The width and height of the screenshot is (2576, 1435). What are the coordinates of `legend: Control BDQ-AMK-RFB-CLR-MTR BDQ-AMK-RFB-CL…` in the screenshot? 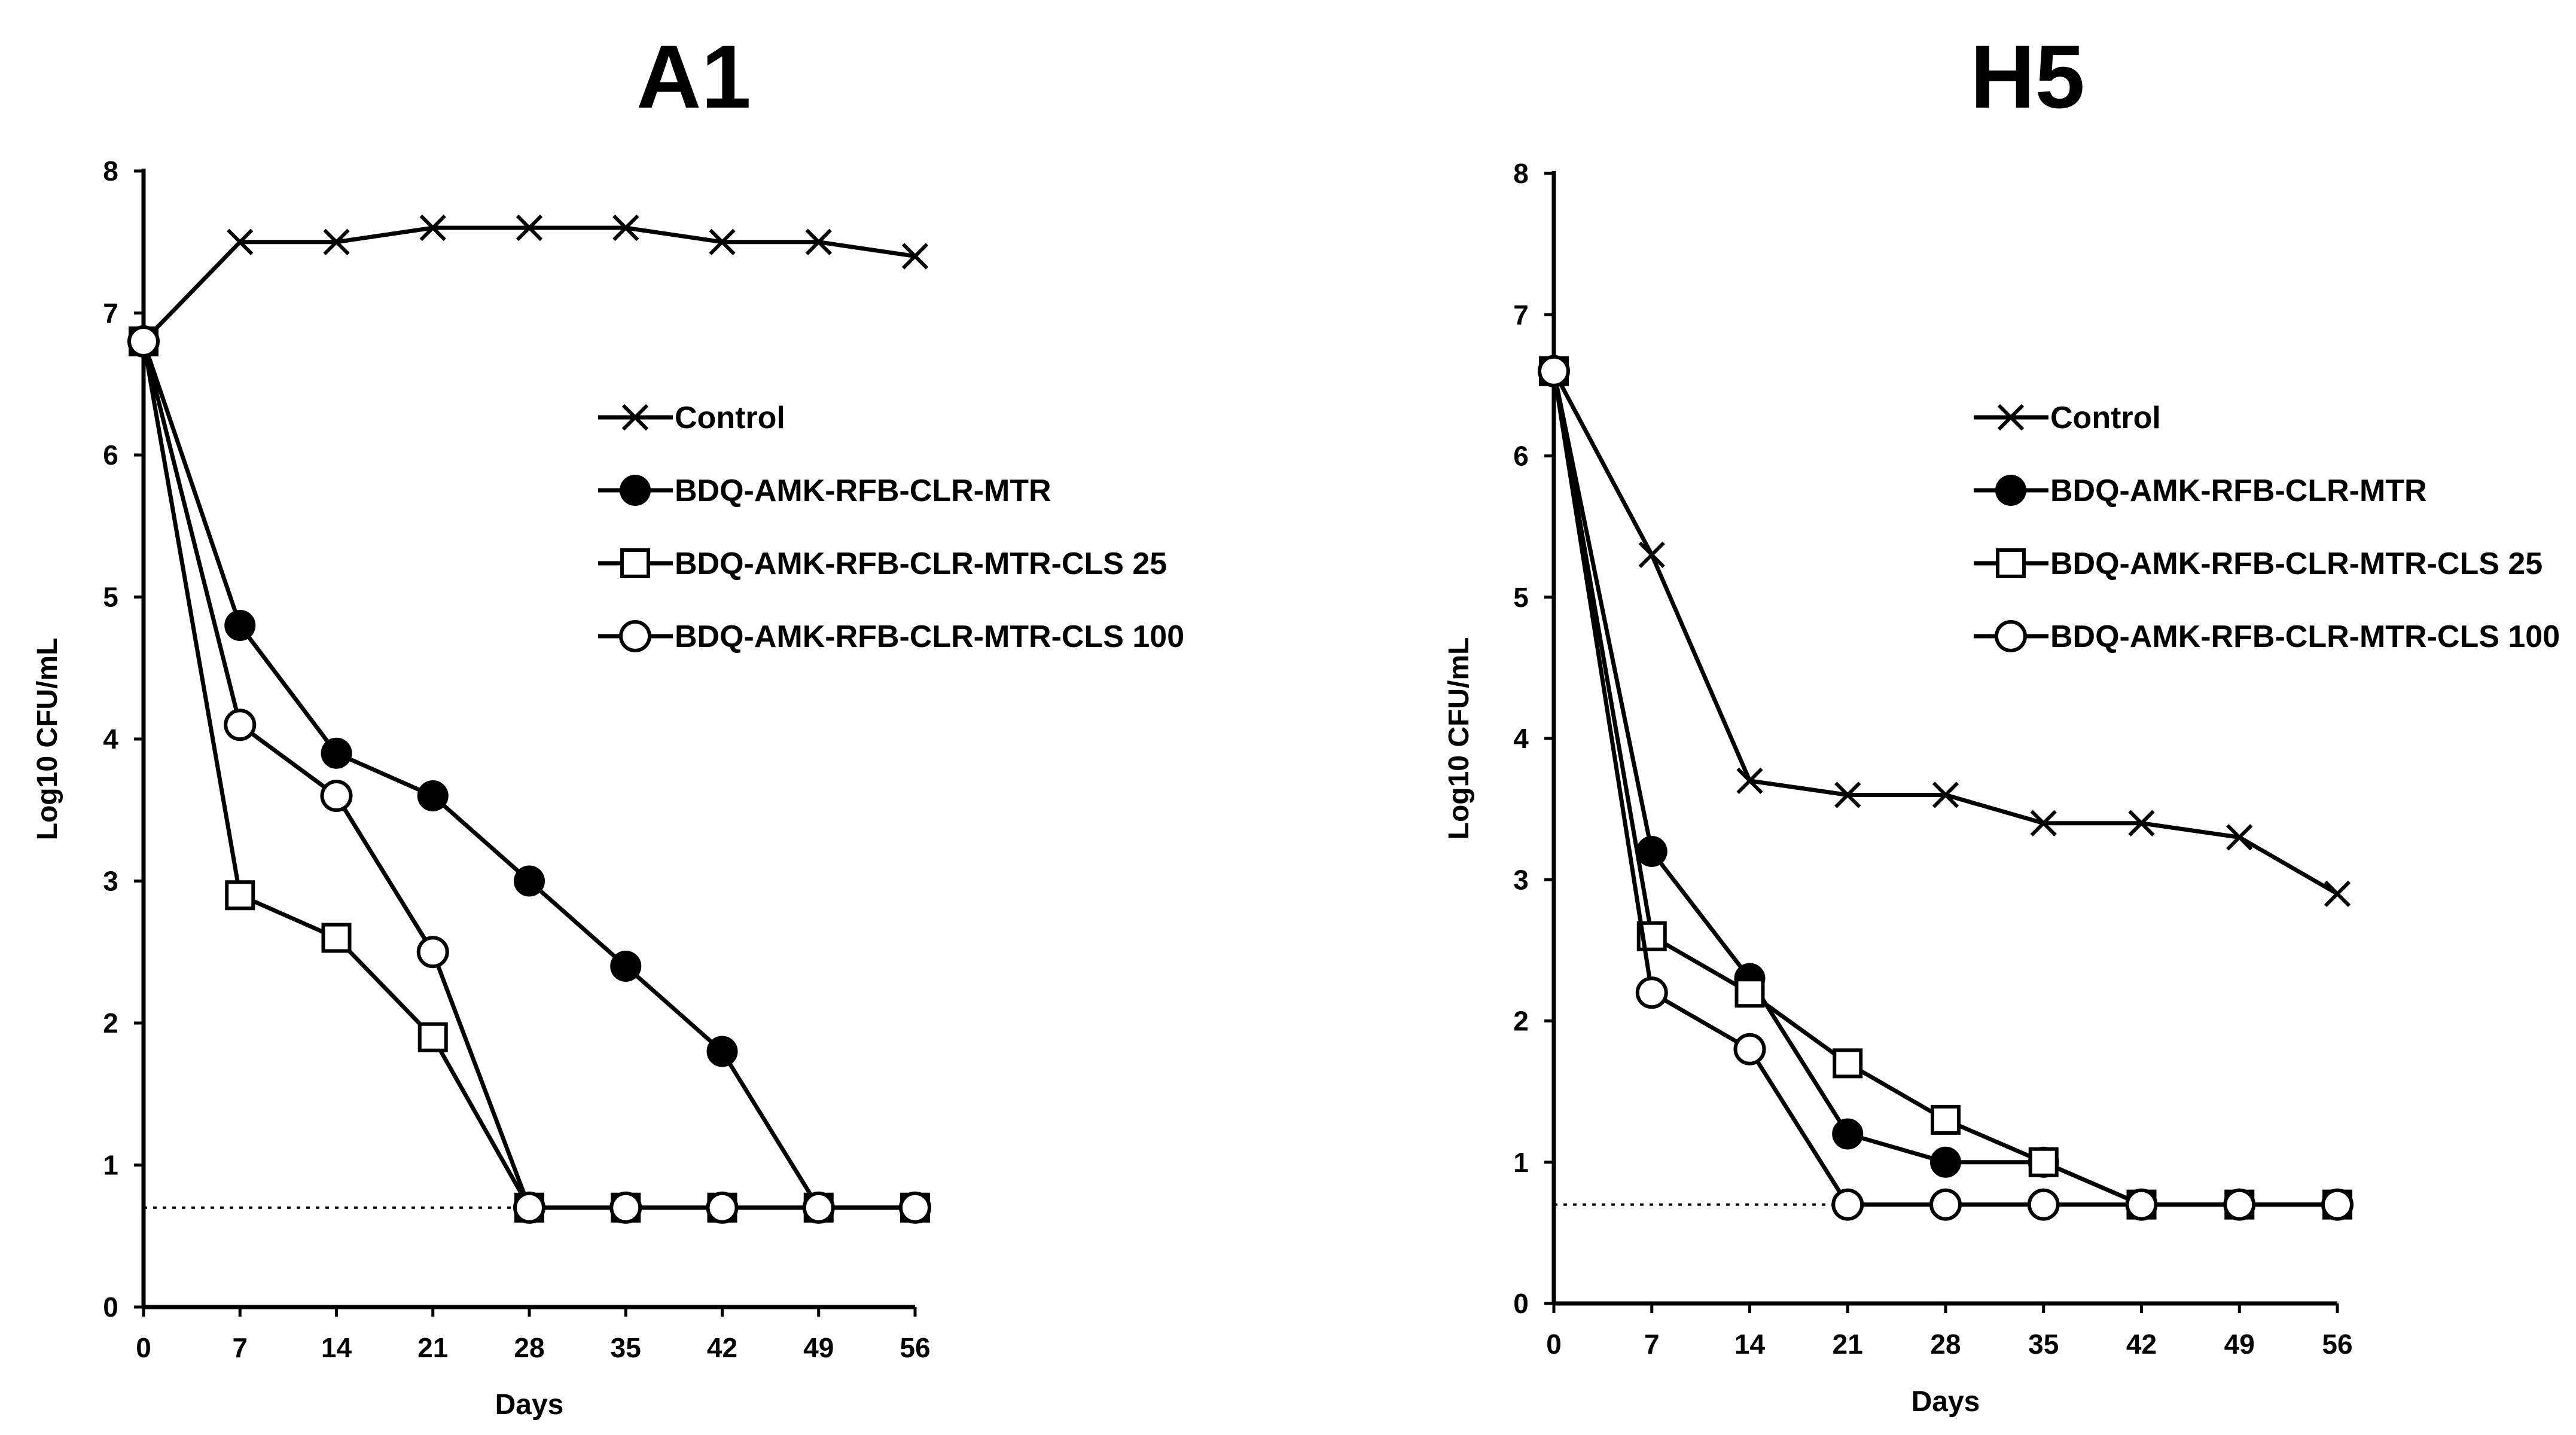 It's located at (2267, 527).